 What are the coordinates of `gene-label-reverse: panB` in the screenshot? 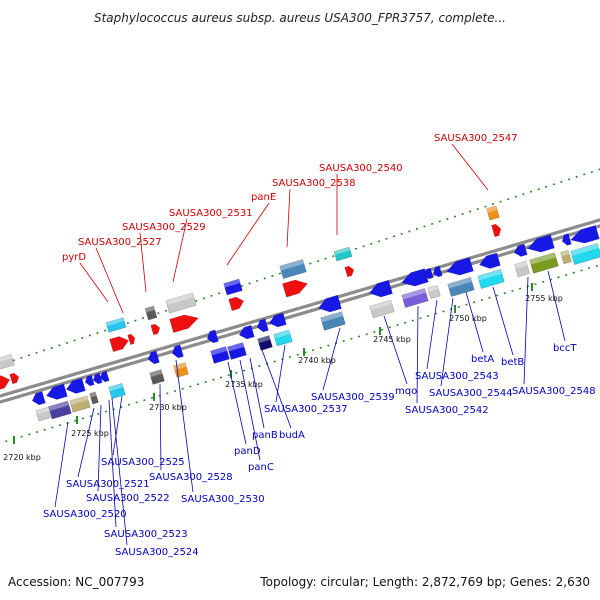 It's located at (265, 435).